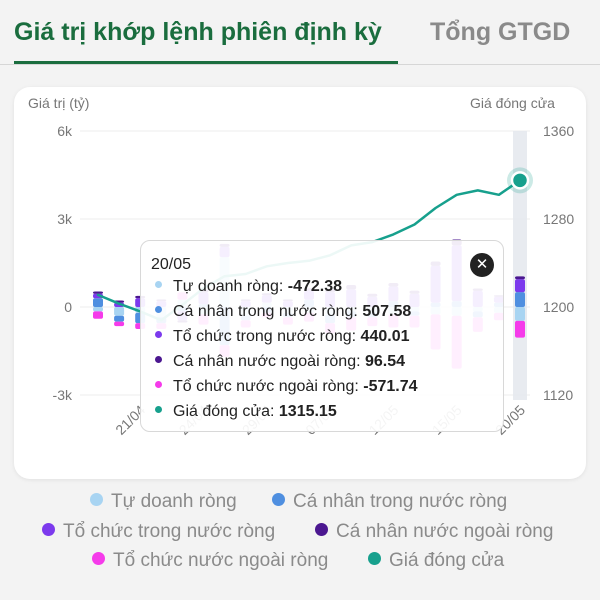 The height and width of the screenshot is (600, 600). I want to click on close-icon: ✕, so click(482, 265).